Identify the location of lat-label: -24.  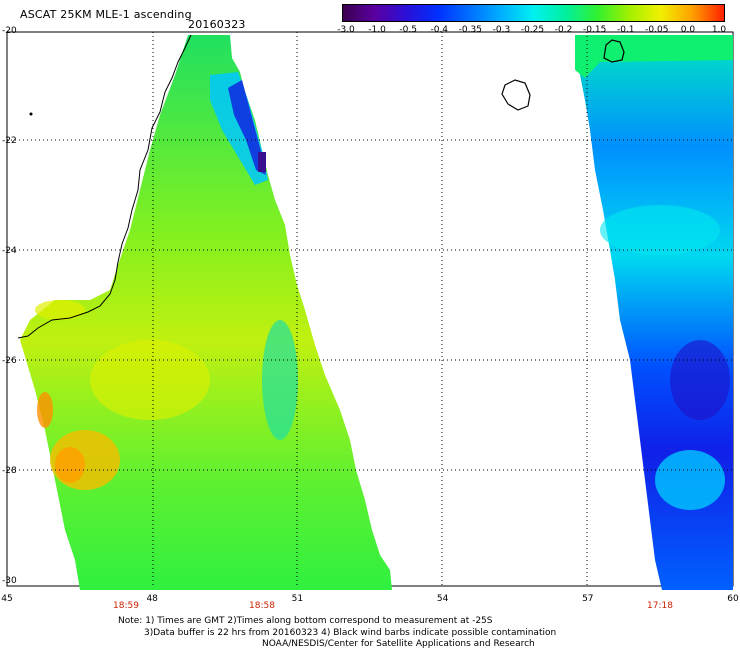
(9, 251).